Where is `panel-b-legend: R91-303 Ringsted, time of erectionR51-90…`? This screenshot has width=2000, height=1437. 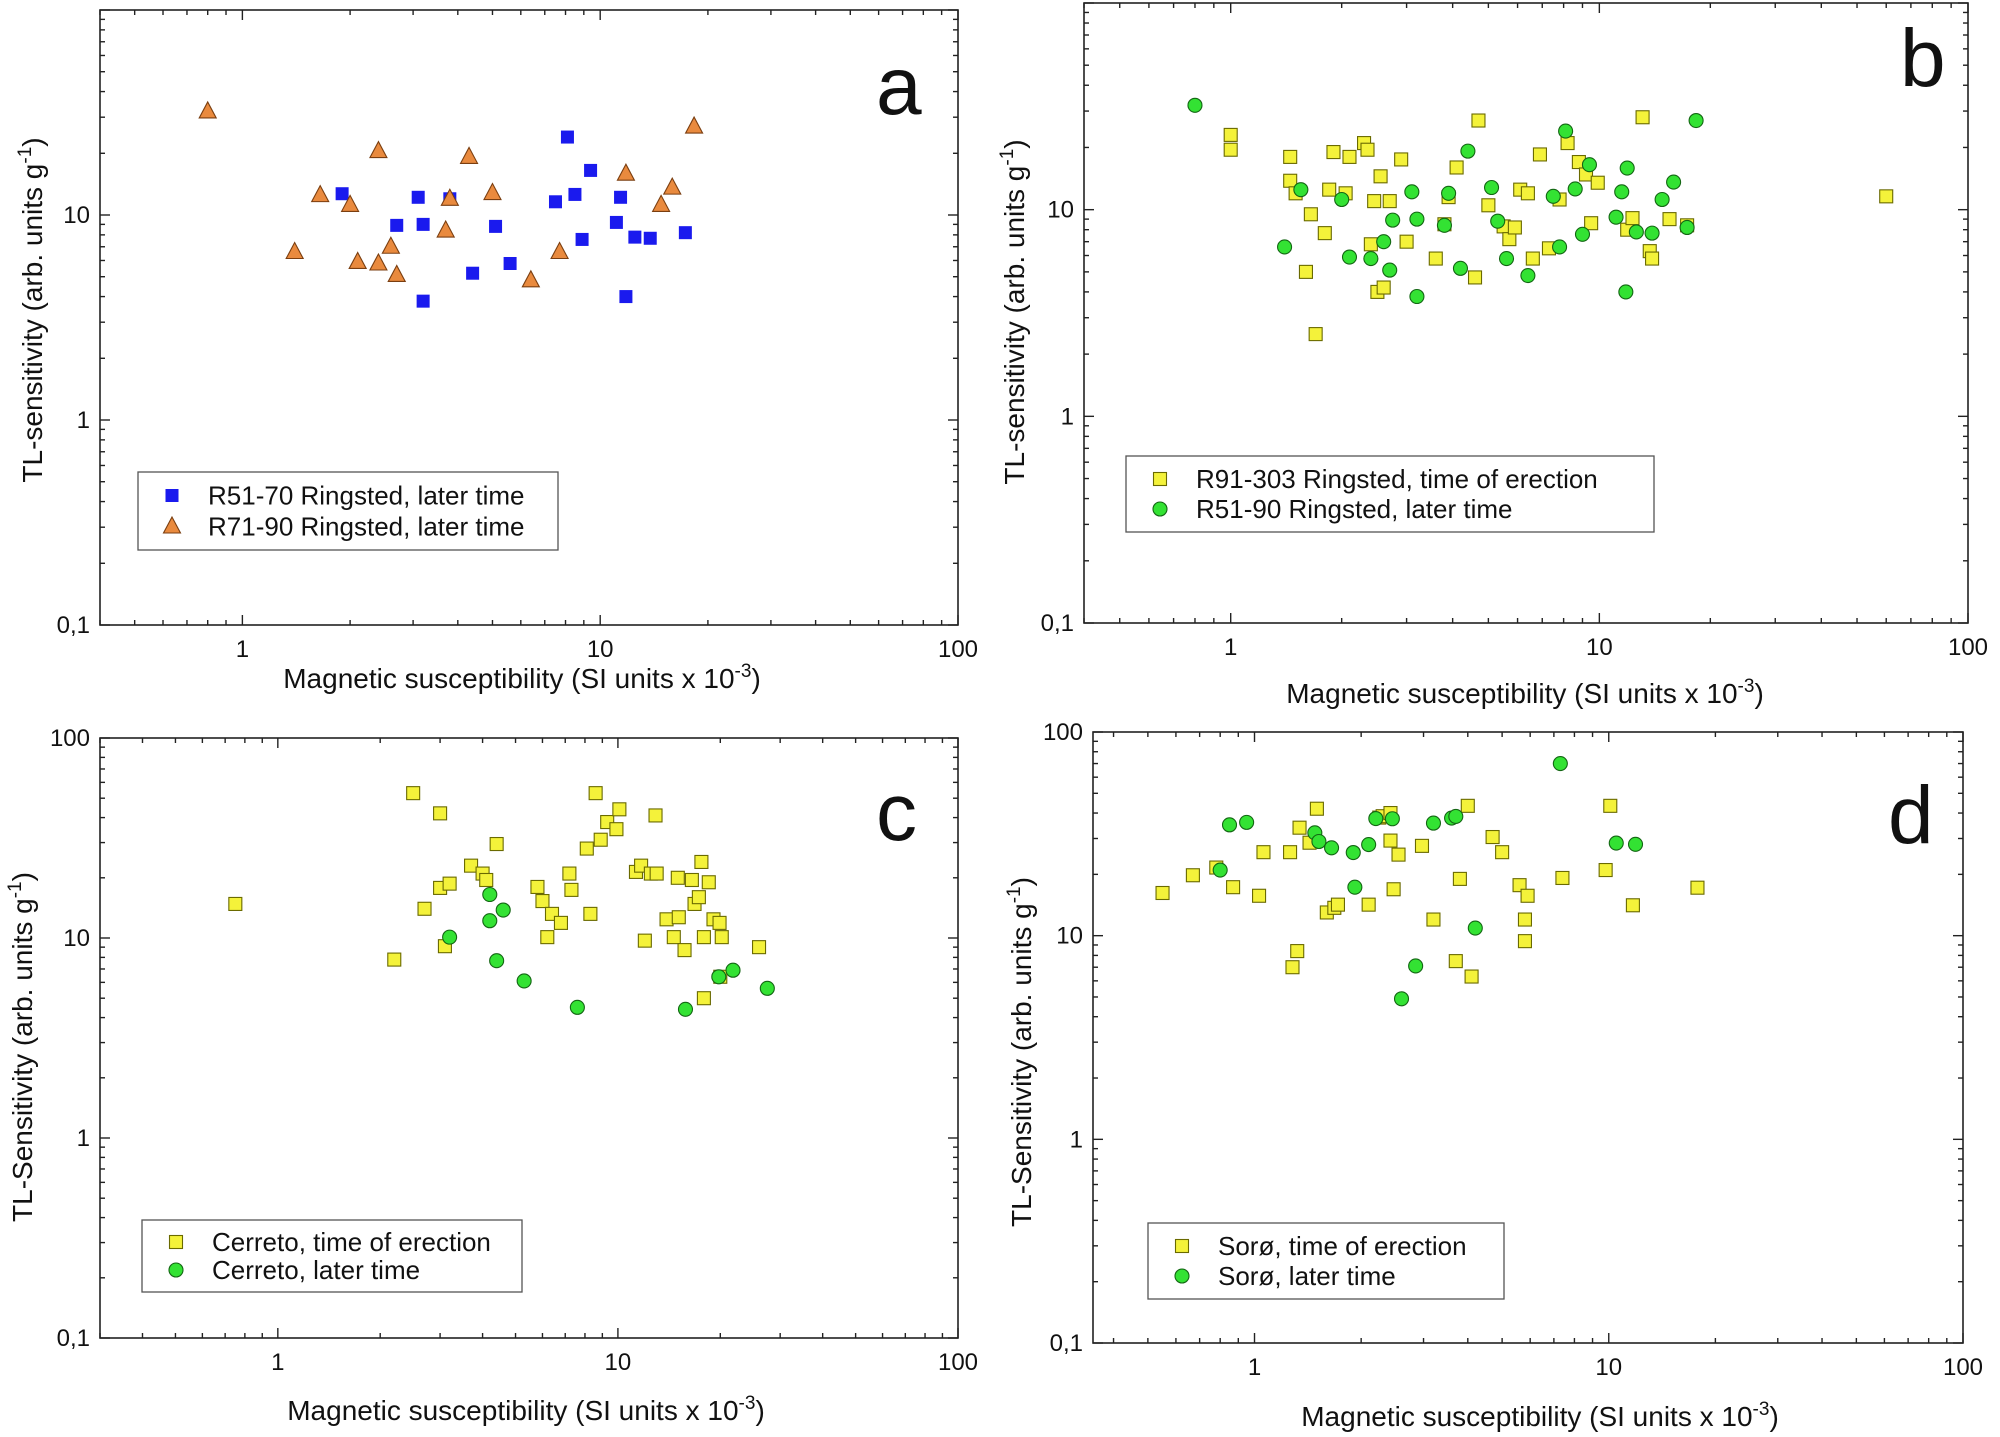 panel-b-legend: R91-303 Ringsted, time of erectionR51-90… is located at coordinates (1390, 494).